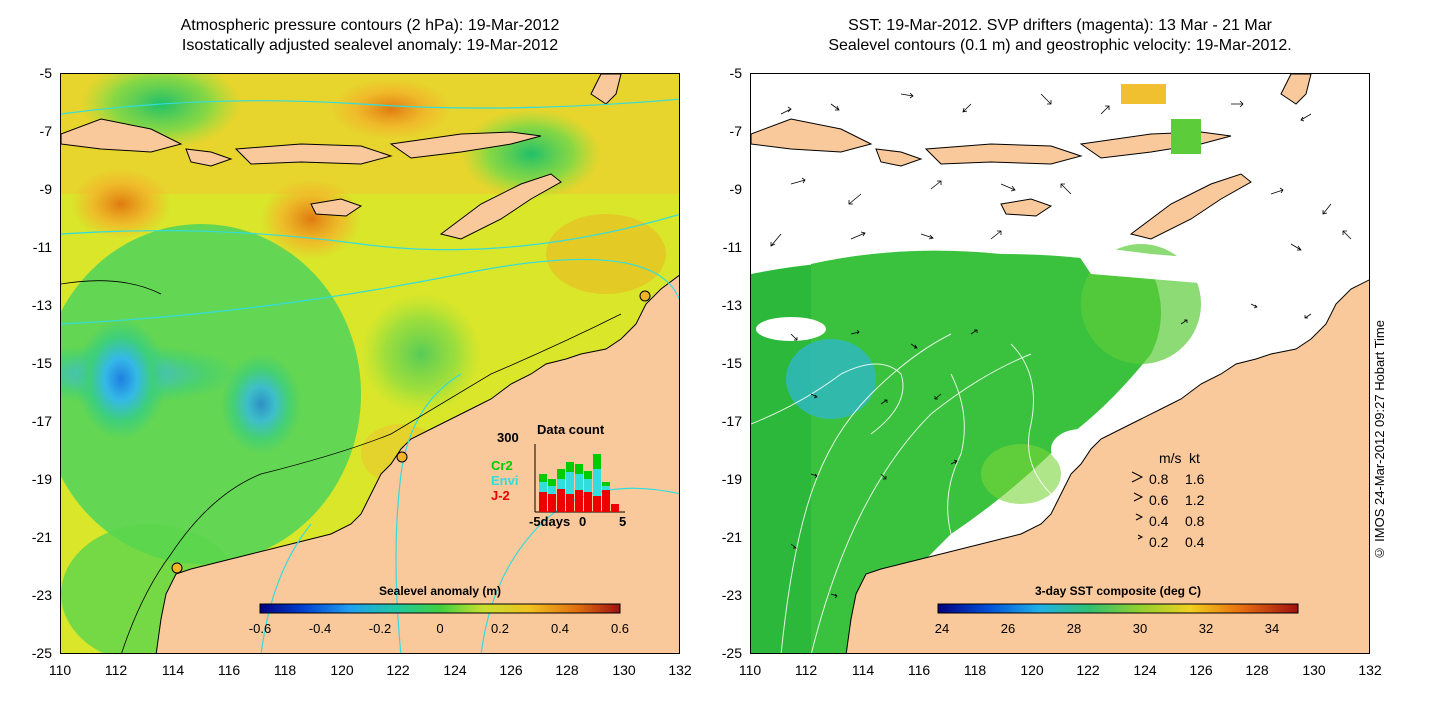 This screenshot has width=1440, height=720. I want to click on sst-patch-north, so click(1186, 136).